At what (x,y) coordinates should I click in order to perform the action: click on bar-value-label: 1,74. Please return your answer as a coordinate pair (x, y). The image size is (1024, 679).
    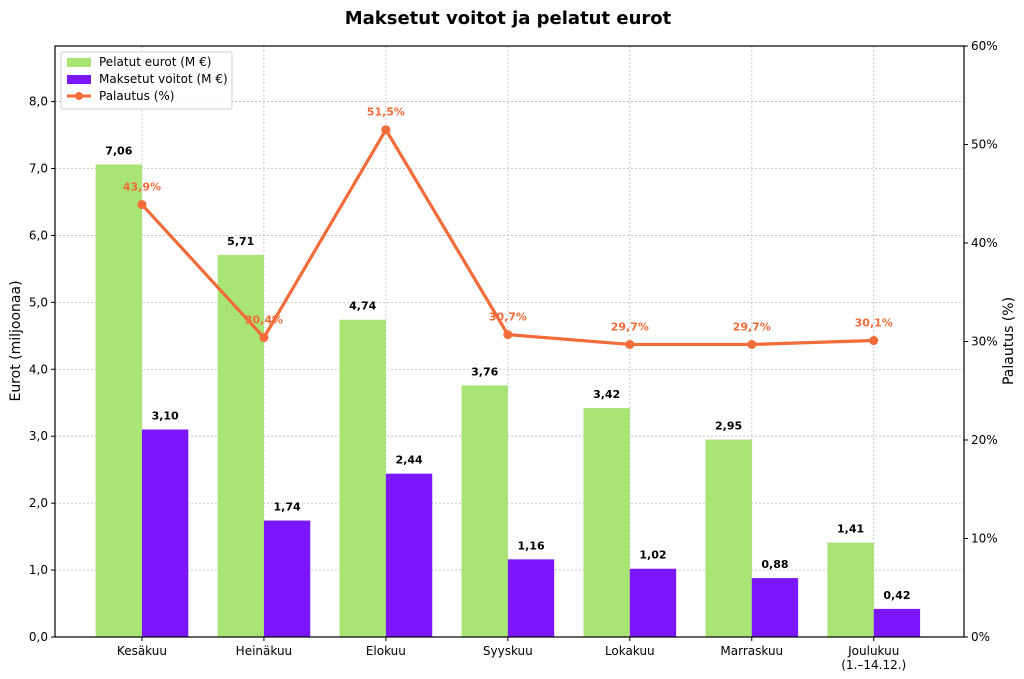
    Looking at the image, I should click on (287, 507).